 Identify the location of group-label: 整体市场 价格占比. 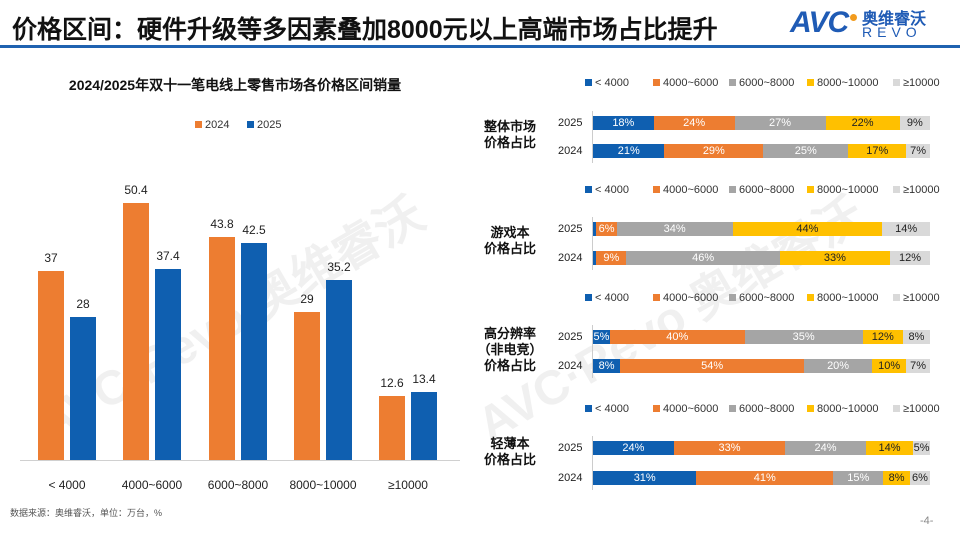
(509, 134).